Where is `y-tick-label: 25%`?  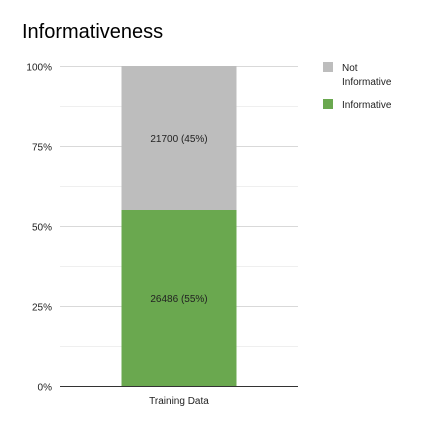
y-tick-label: 25% is located at coordinates (42, 308).